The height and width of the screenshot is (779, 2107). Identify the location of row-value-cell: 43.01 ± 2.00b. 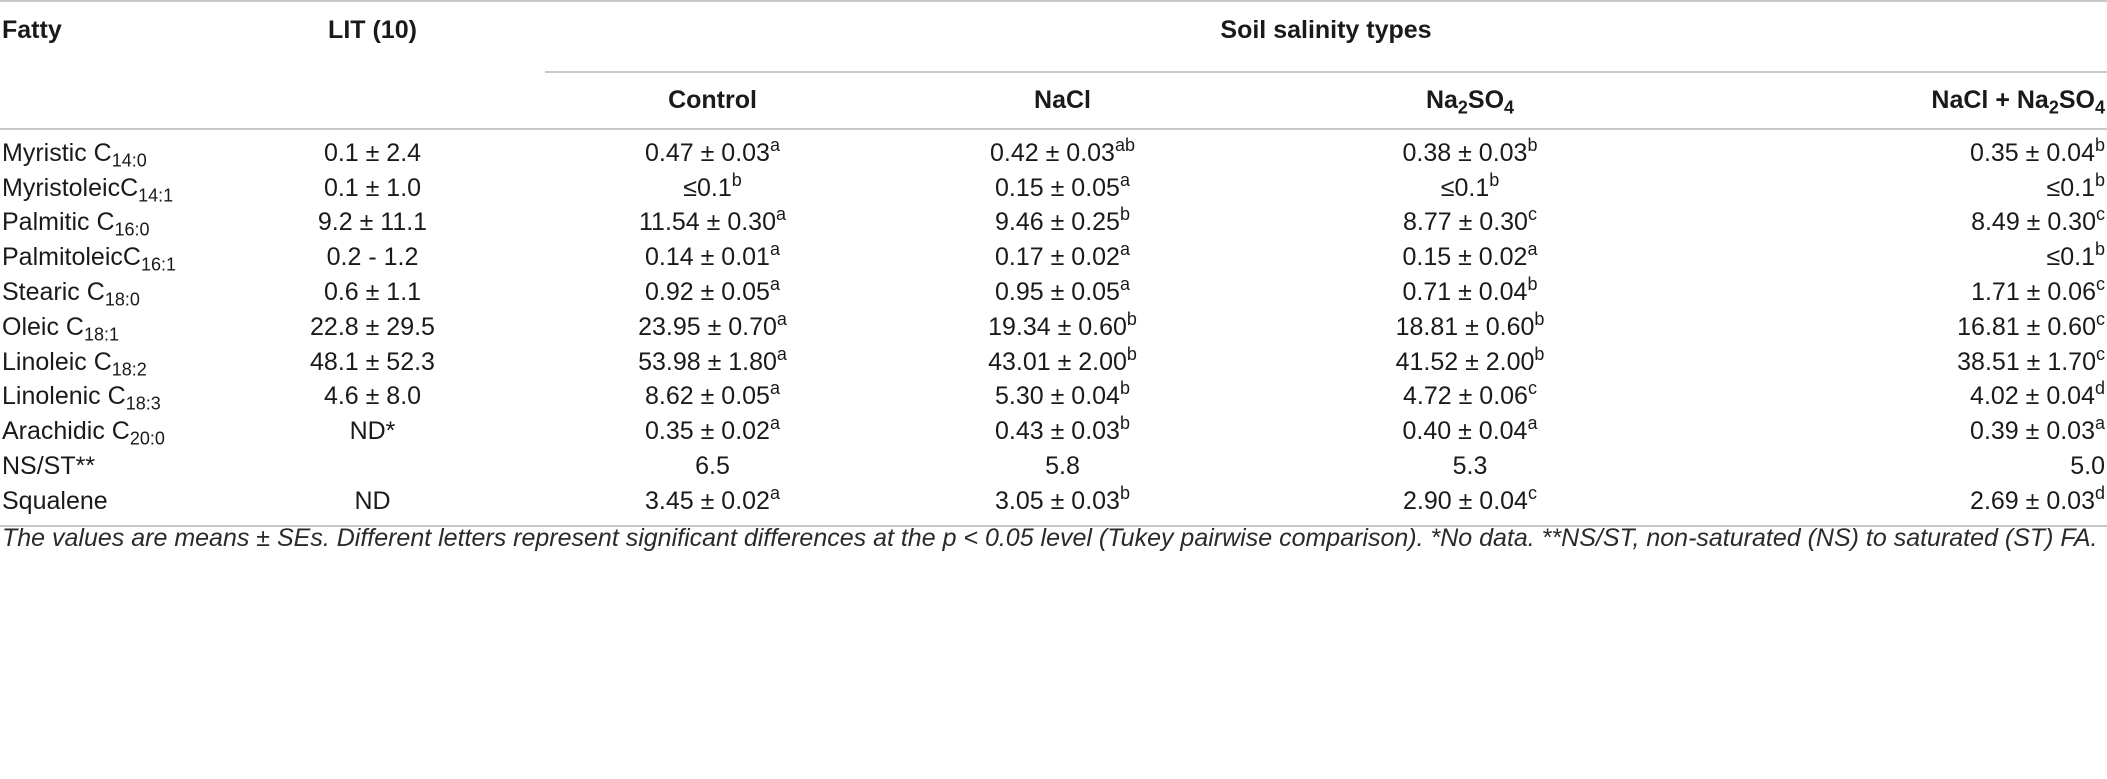
(1062, 359).